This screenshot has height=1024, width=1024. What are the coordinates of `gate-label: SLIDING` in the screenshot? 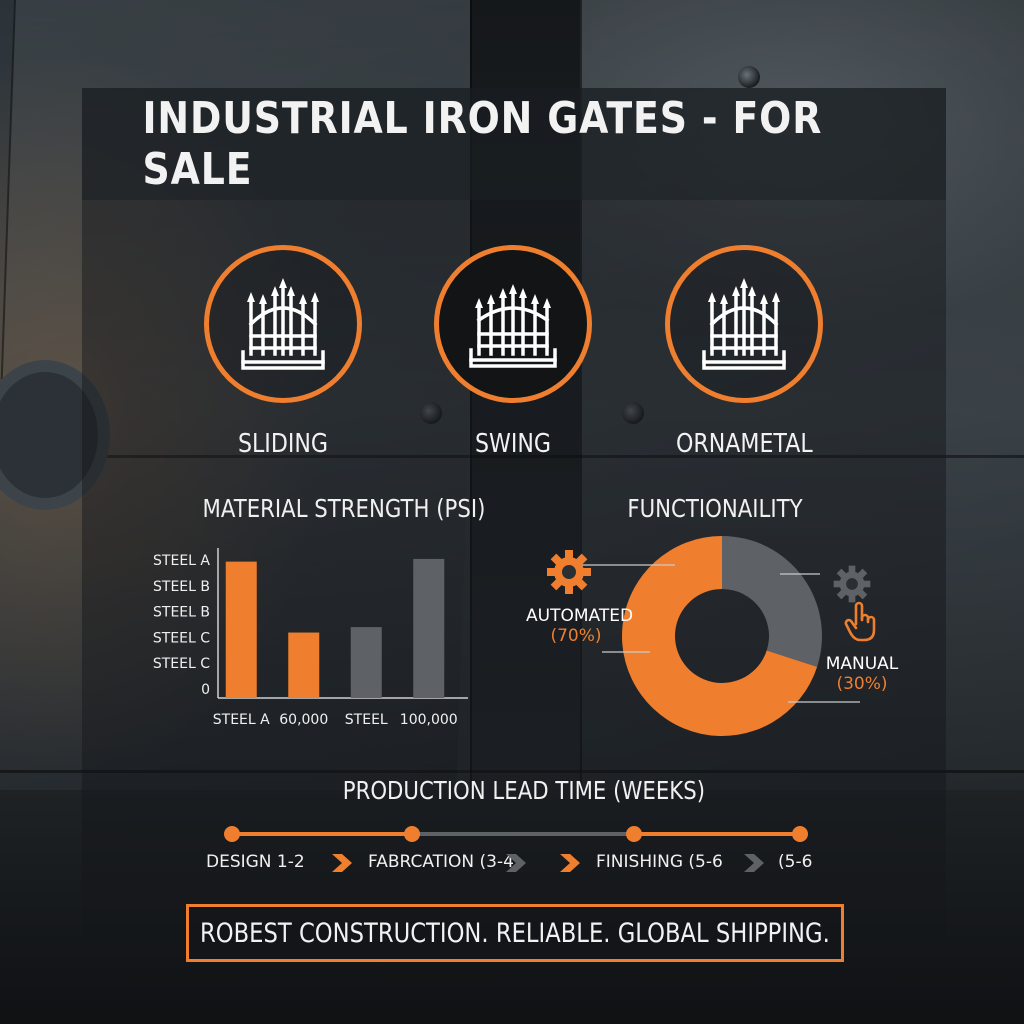 It's located at (283, 444).